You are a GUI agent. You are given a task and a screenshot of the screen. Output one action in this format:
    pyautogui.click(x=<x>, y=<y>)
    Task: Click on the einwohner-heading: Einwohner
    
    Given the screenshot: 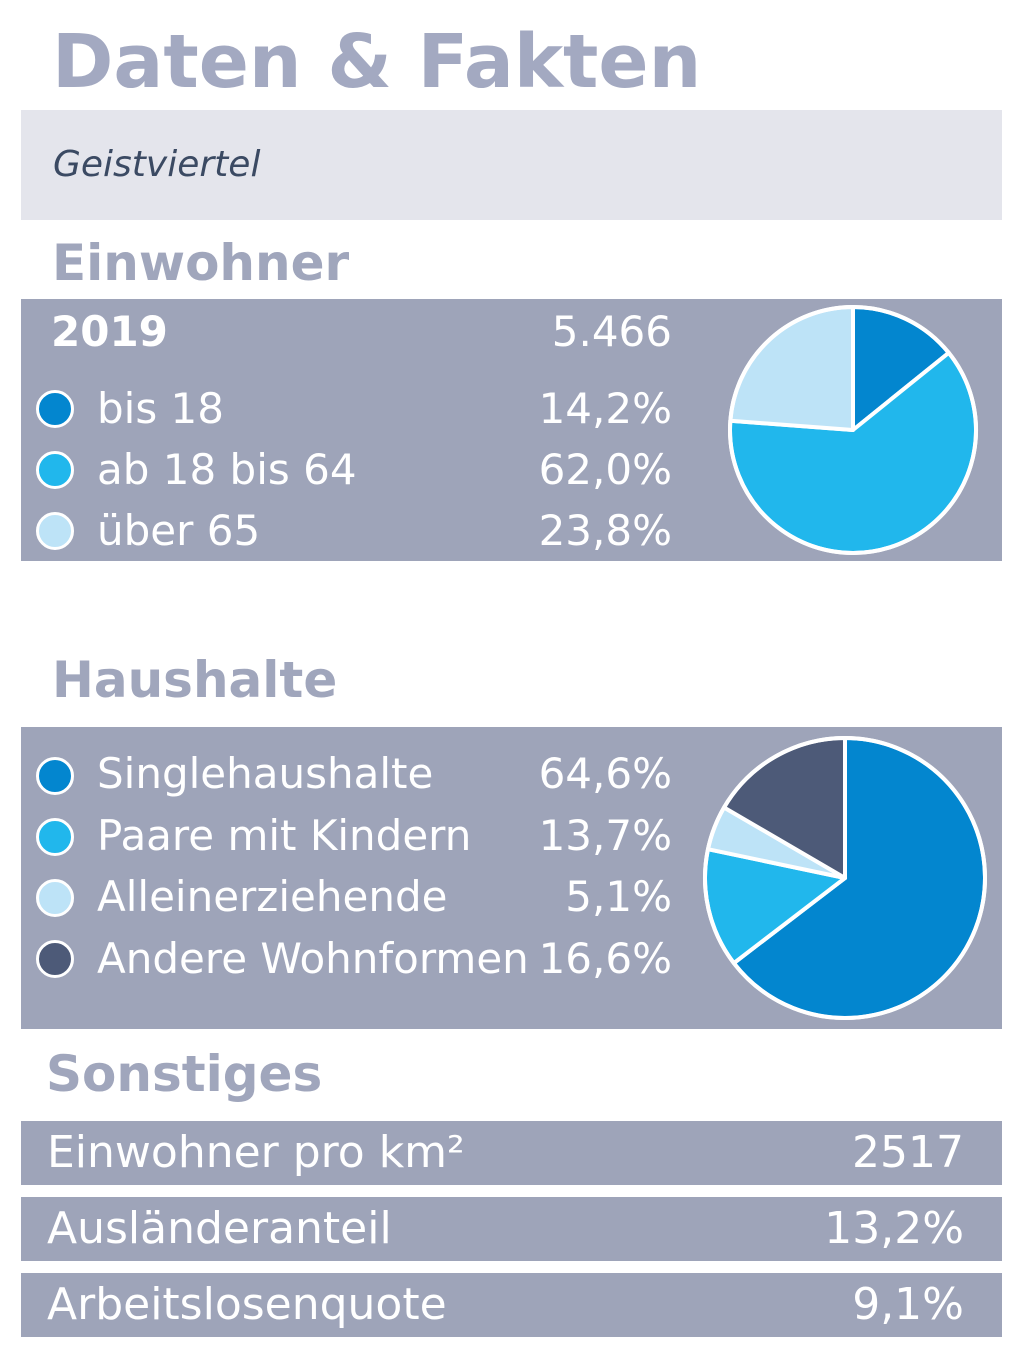 What is the action you would take?
    pyautogui.click(x=201, y=263)
    